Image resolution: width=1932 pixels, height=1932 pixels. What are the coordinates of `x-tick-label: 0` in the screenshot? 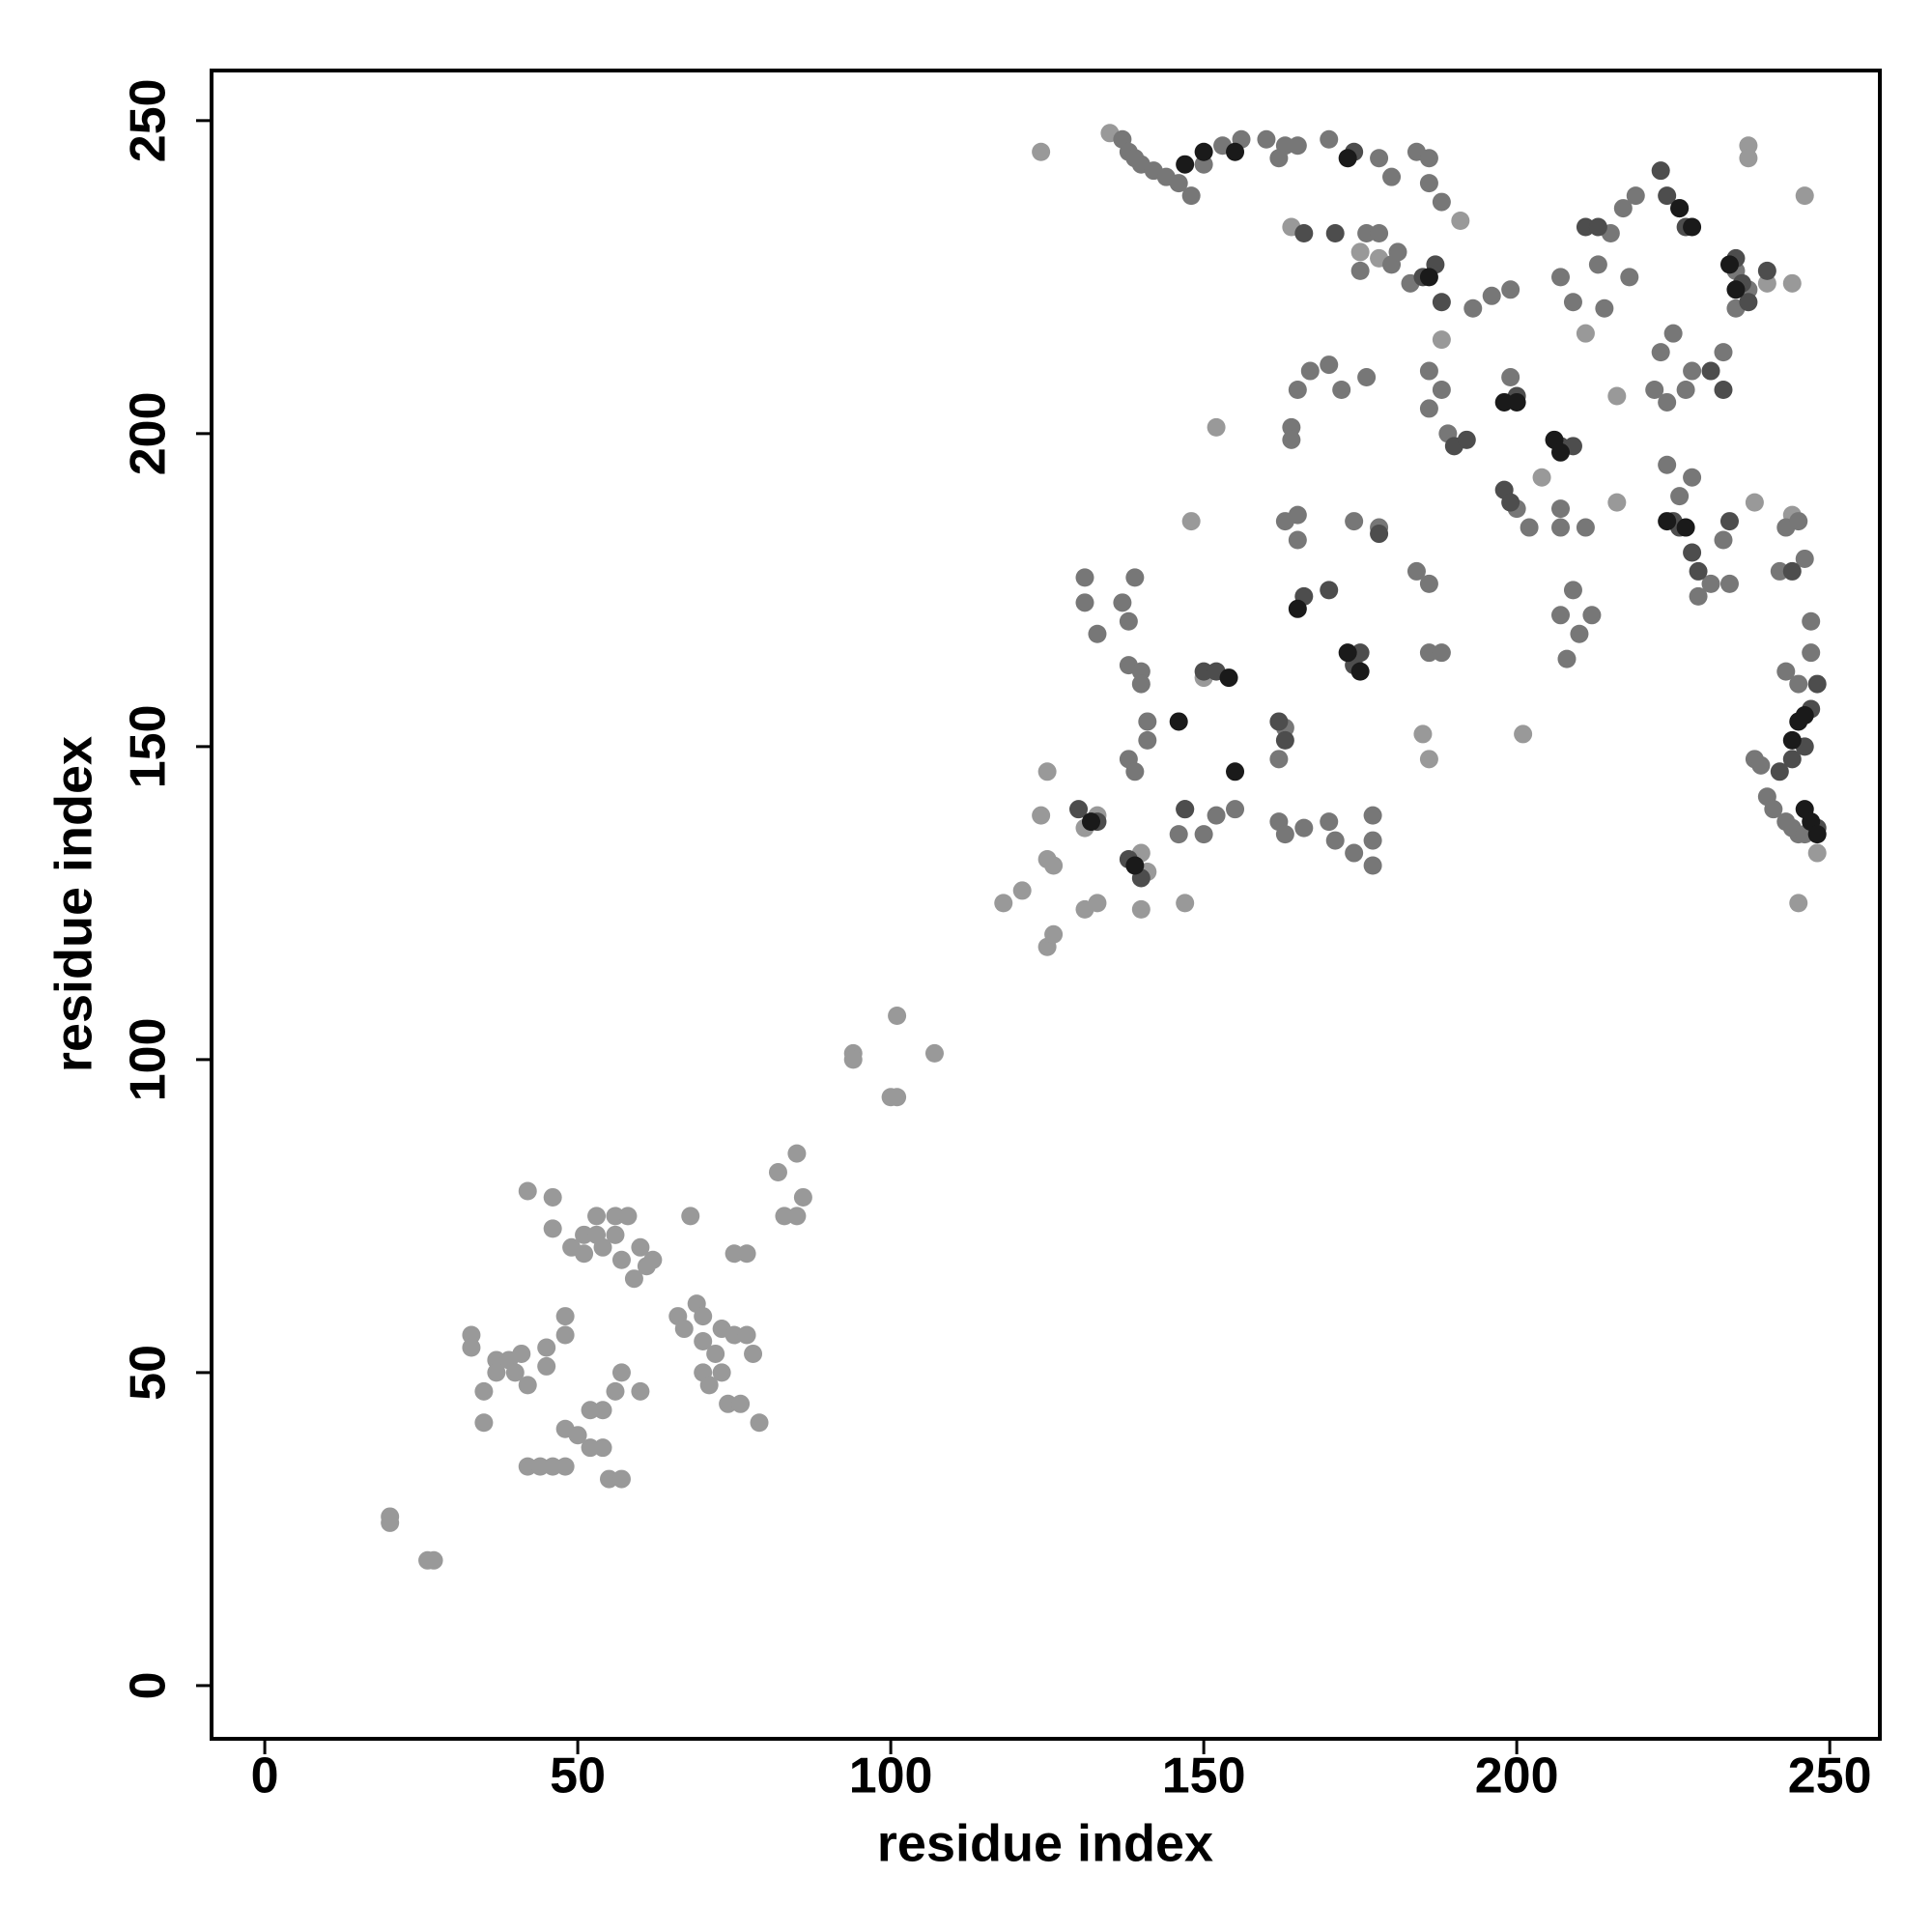 It's located at (265, 1776).